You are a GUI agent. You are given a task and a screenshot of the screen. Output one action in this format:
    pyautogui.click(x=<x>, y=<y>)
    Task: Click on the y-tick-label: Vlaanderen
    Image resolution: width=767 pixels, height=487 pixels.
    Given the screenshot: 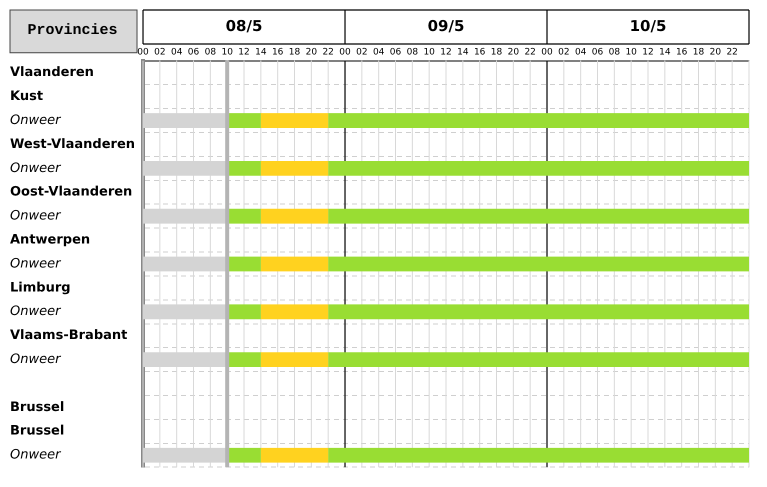 What is the action you would take?
    pyautogui.click(x=52, y=72)
    